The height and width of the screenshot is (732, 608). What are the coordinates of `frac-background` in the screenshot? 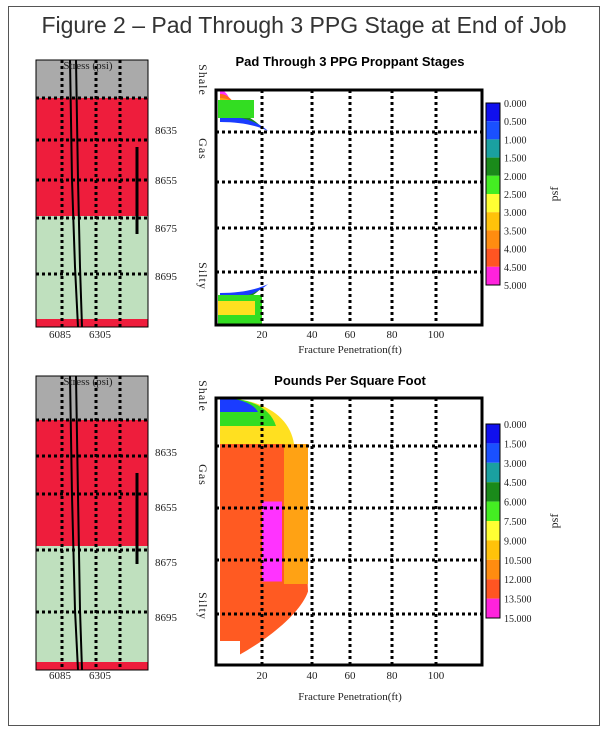 It's located at (230, 653).